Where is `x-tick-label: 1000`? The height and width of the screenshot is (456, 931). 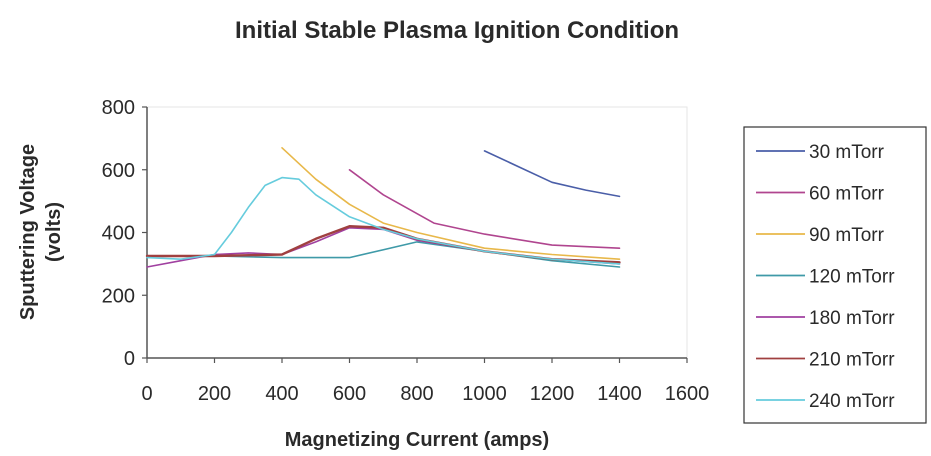 x-tick-label: 1000 is located at coordinates (484, 394).